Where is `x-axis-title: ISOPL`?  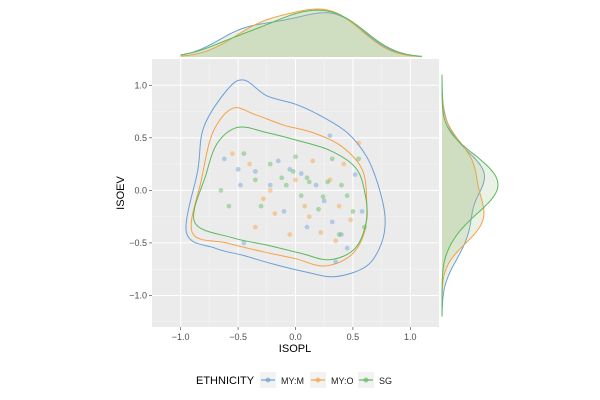
x-axis-title: ISOPL is located at coordinates (295, 349).